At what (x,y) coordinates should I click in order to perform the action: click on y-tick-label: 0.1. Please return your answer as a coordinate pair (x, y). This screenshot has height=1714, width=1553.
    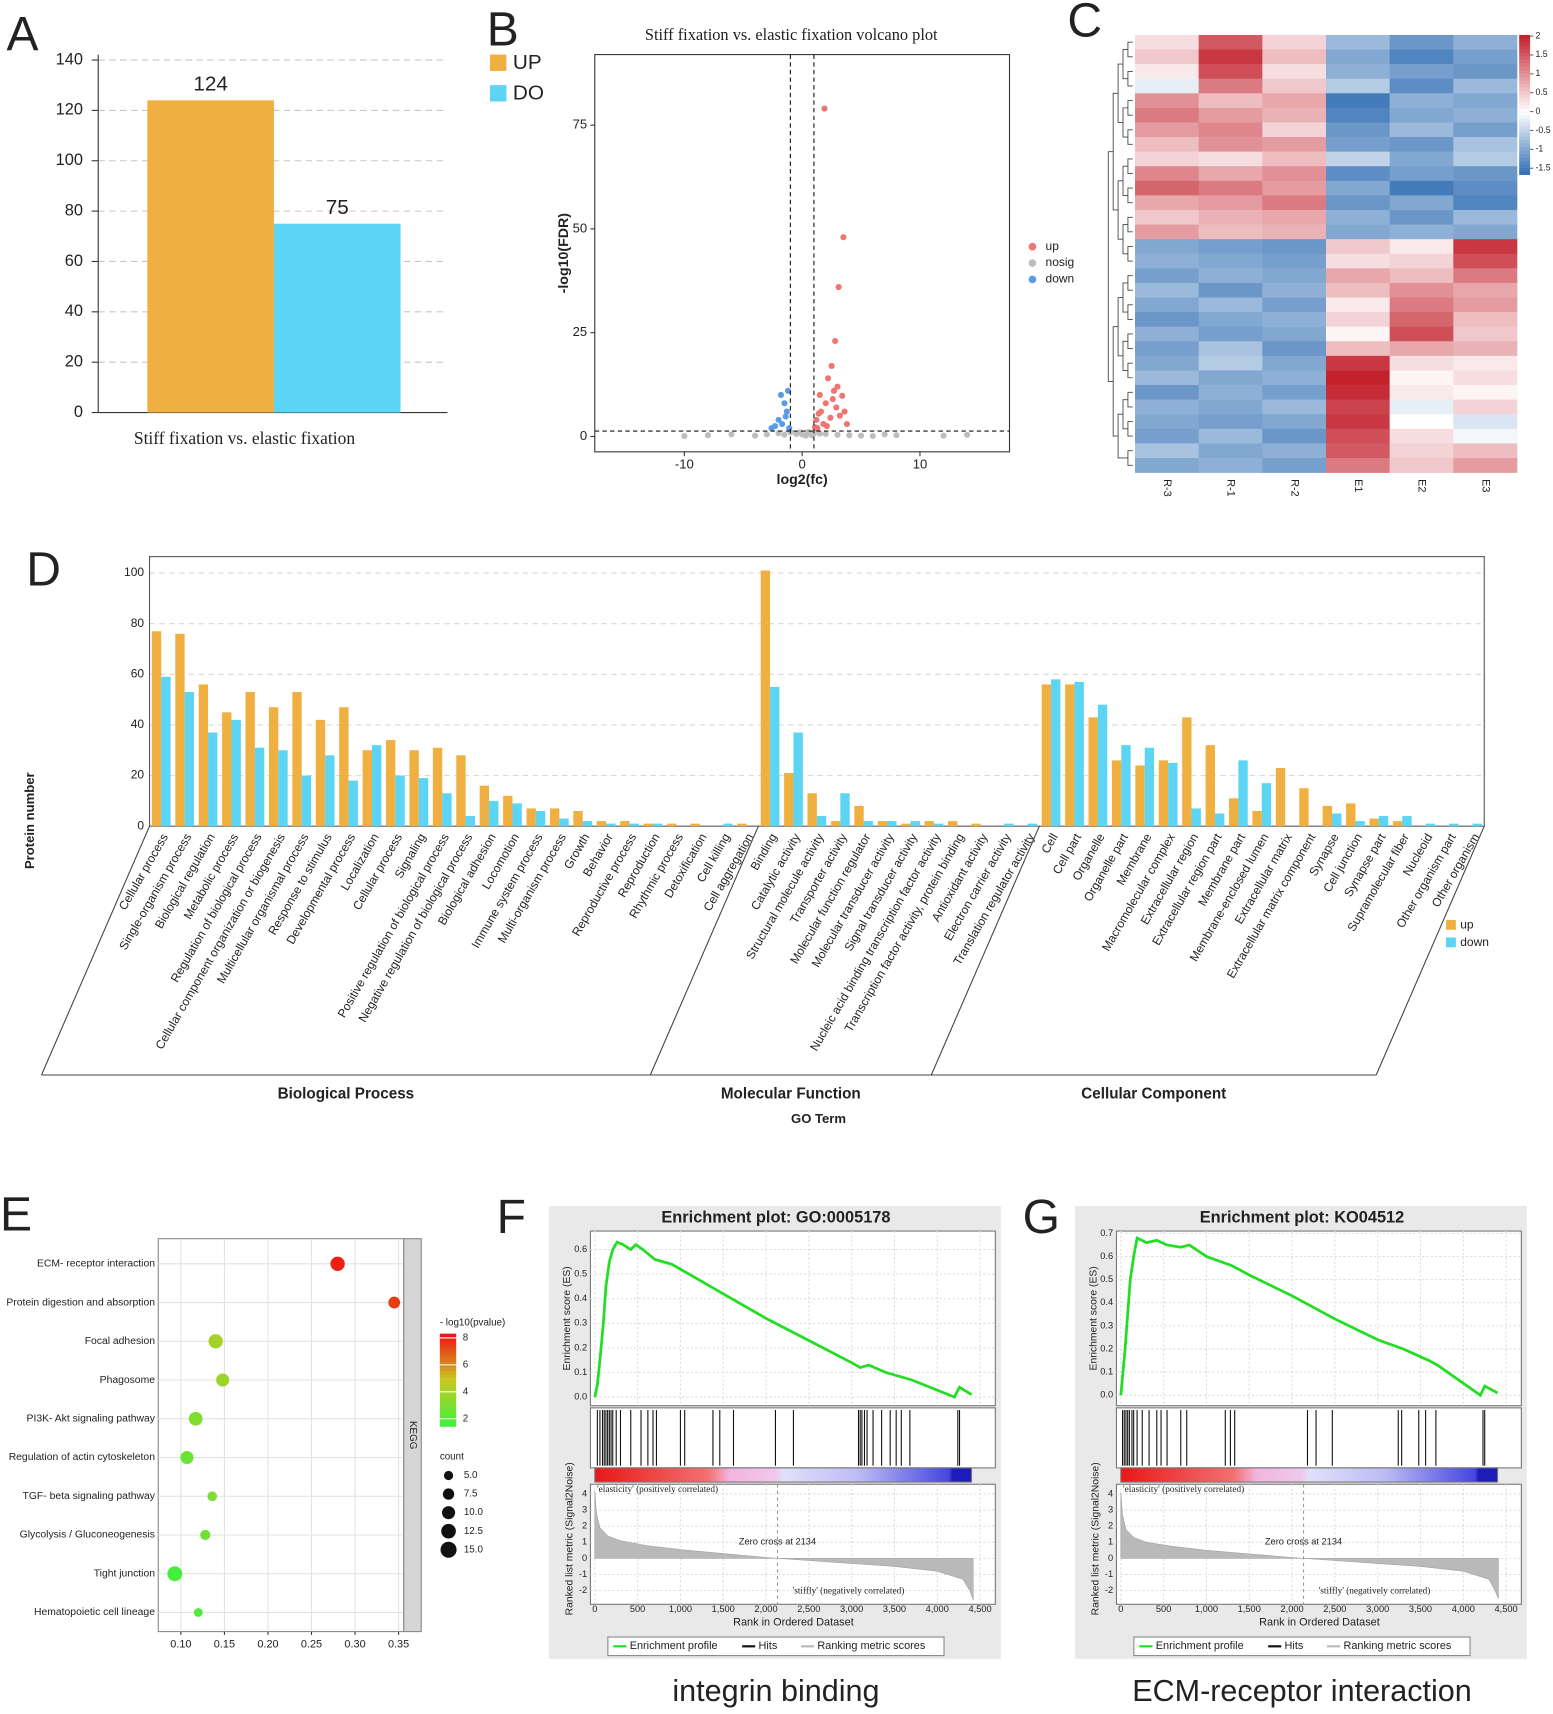
    Looking at the image, I should click on (580, 1372).